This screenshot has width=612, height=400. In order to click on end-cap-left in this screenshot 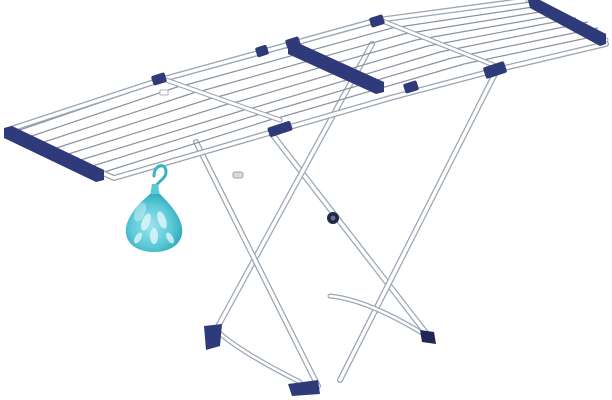, I will do `click(54, 154)`.